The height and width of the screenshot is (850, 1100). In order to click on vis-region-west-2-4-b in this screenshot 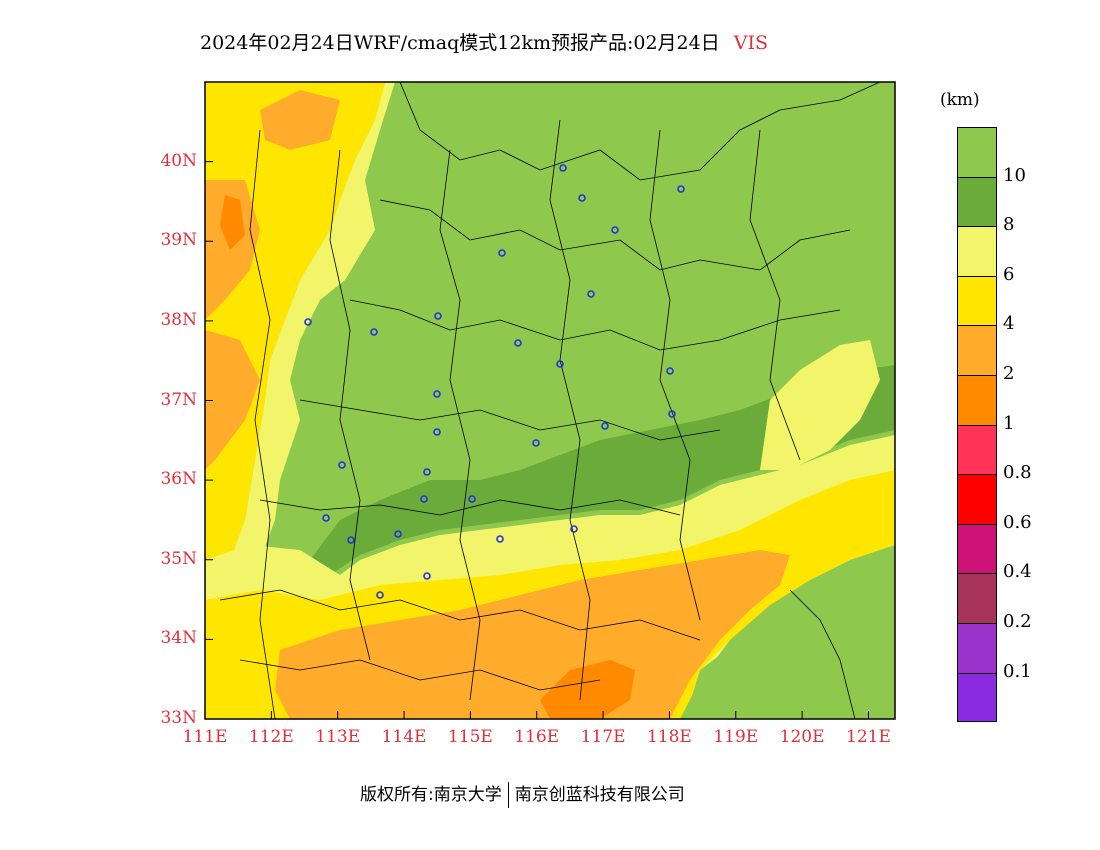, I will do `click(232, 400)`.